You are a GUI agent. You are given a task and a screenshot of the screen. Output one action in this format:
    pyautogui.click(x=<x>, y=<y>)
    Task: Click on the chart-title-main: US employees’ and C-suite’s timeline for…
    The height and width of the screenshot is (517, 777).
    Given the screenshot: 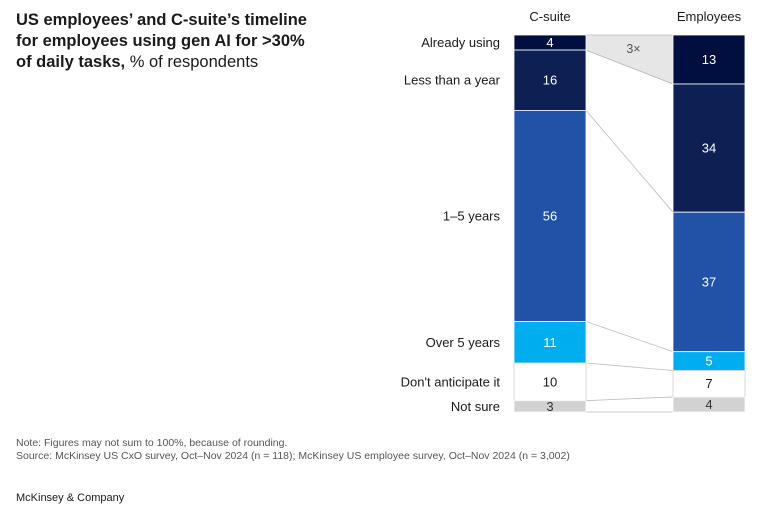 What is the action you would take?
    pyautogui.click(x=161, y=41)
    